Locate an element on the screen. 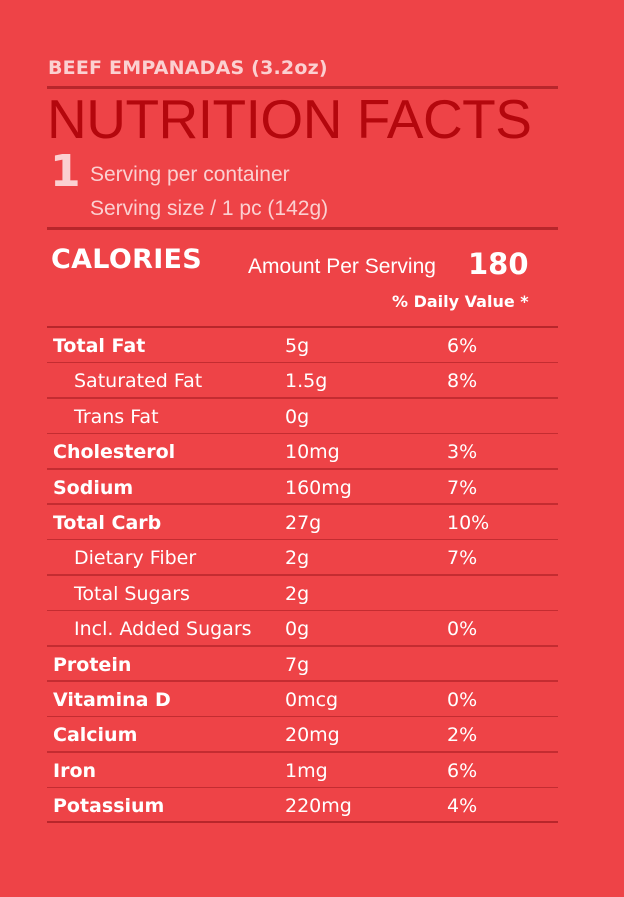  nutrient-daily-value: 3% is located at coordinates (462, 452).